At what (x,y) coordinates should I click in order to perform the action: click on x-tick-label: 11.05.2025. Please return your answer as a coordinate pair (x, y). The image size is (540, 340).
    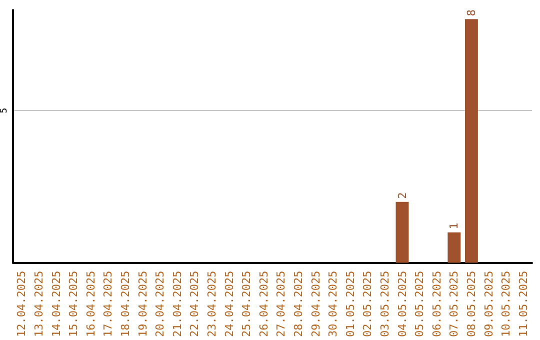
    Looking at the image, I should click on (523, 304).